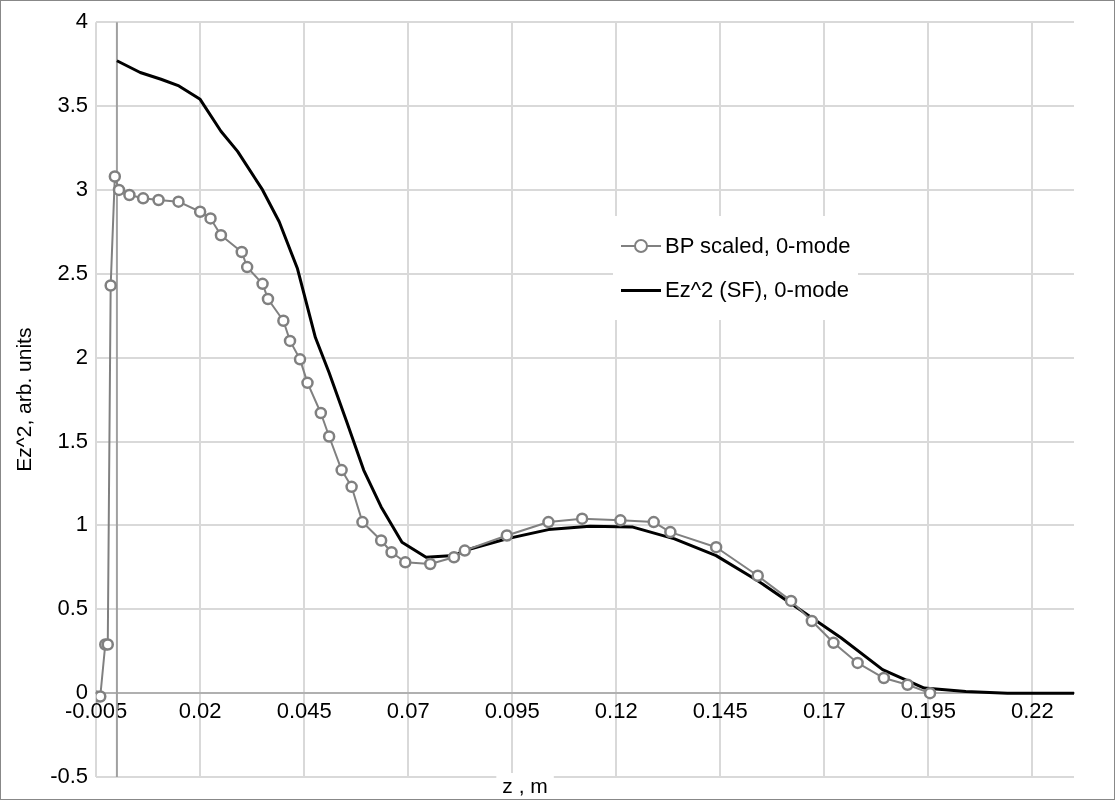 This screenshot has height=800, width=1115. I want to click on x-tick-label: 0.17, so click(824, 711).